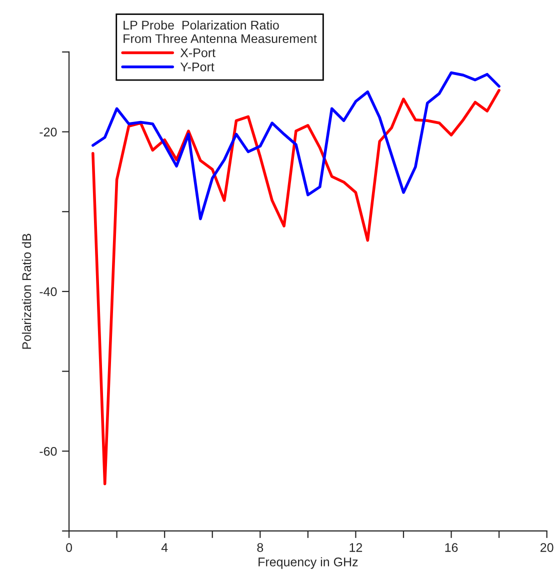 The image size is (558, 584). Describe the element at coordinates (260, 547) in the screenshot. I see `x-tick-label: 8` at that location.